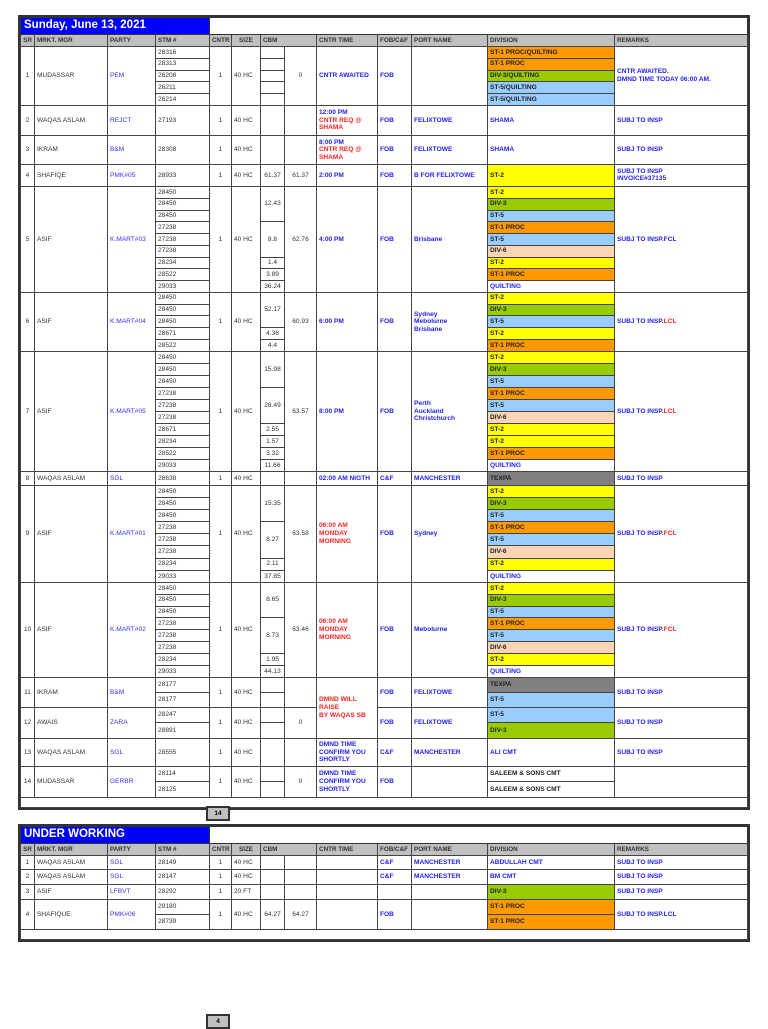 The height and width of the screenshot is (1029, 768). I want to click on header-port-name: PORT NAME, so click(450, 849).